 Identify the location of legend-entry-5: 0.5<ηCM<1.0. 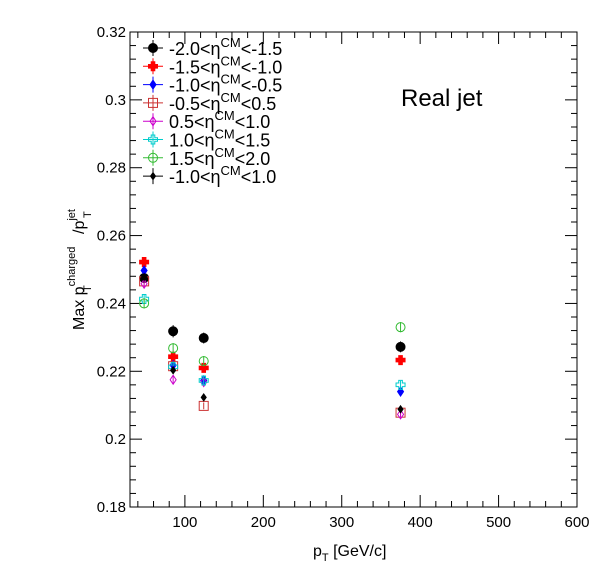
(206, 120).